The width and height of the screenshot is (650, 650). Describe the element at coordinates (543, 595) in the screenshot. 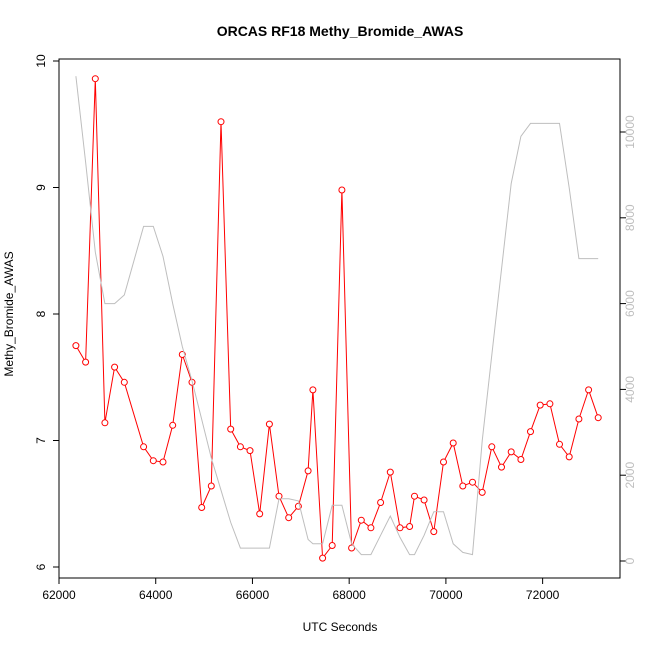

I see `x-tick-label: 72000` at that location.